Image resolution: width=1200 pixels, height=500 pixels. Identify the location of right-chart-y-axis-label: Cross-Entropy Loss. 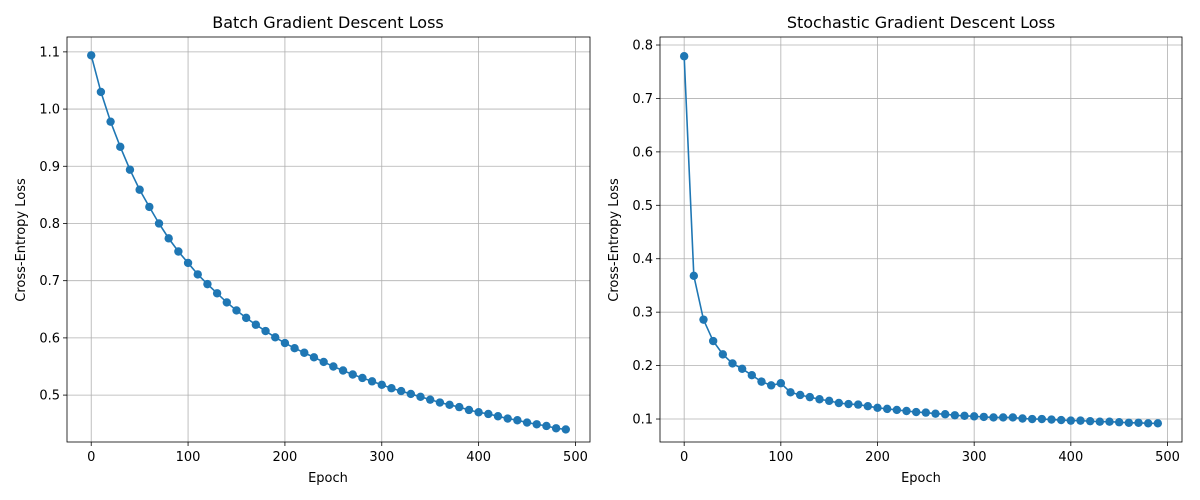
(614, 240).